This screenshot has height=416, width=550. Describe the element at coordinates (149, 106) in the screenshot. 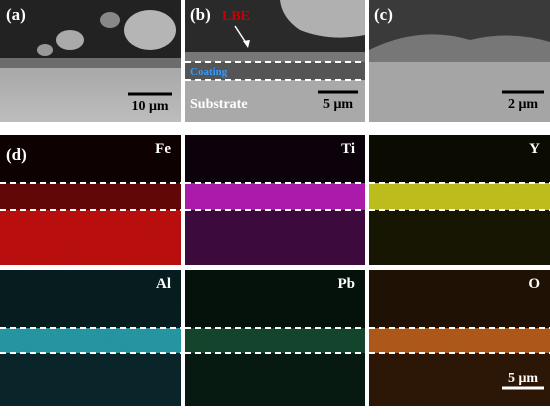

I see `scale-label: 10 μm` at that location.